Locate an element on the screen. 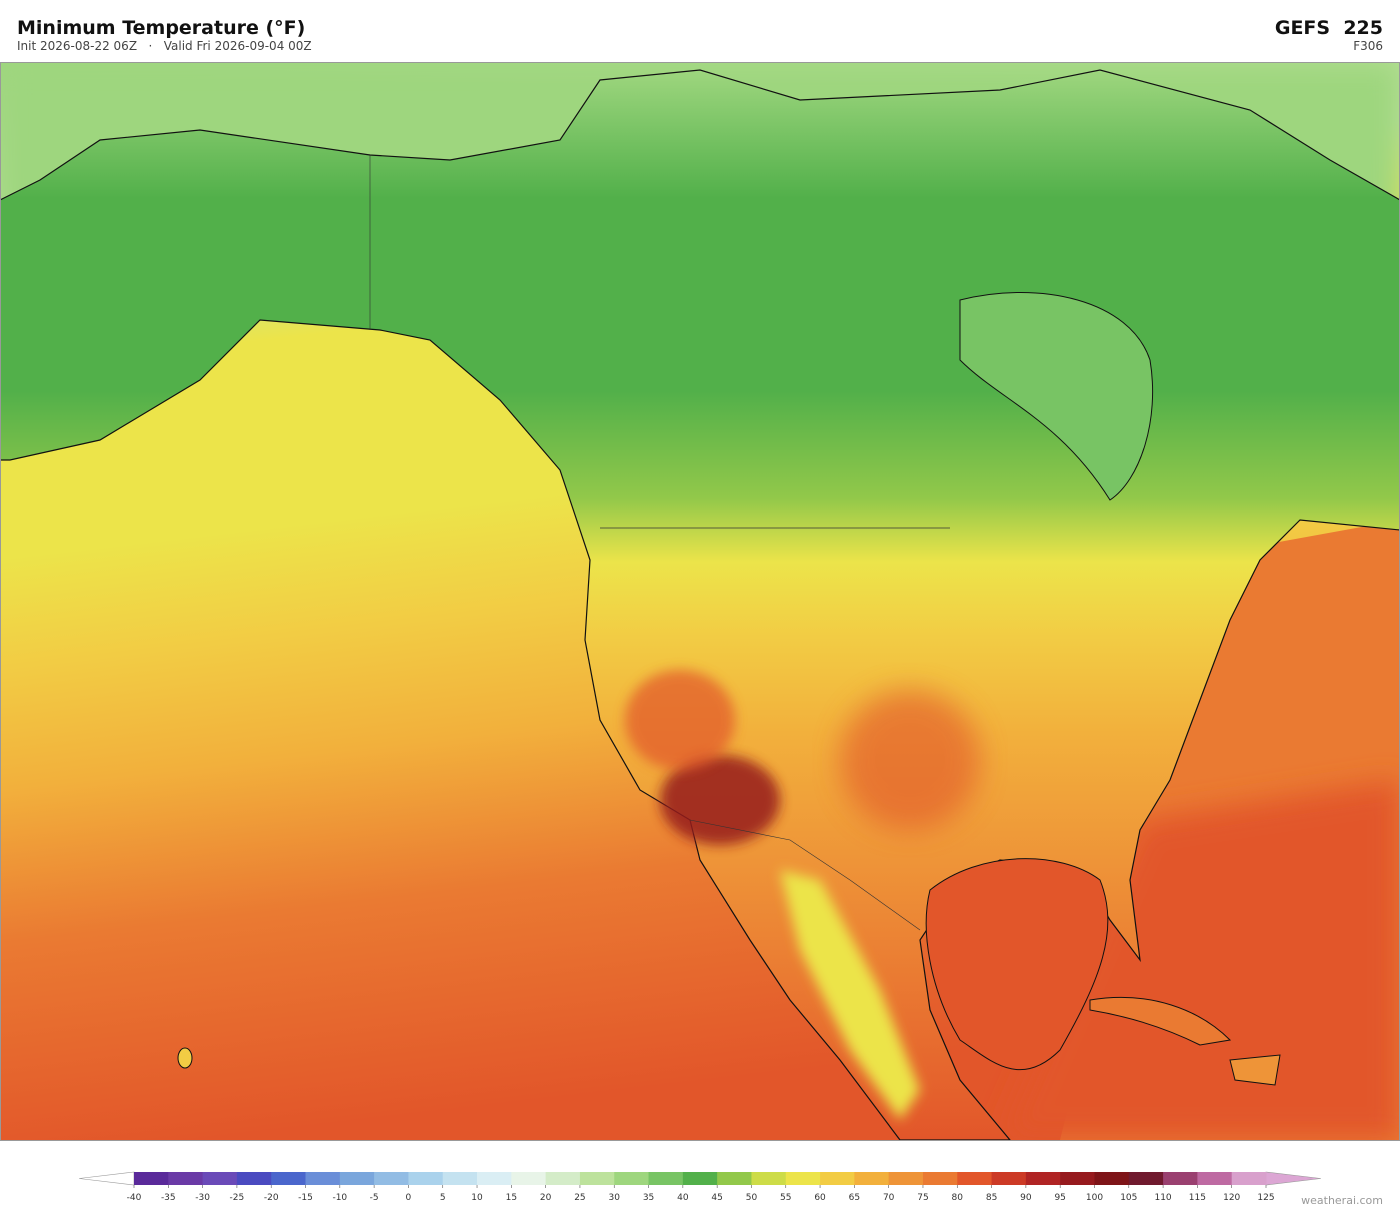  colorbar-tick-label: -5 is located at coordinates (374, 1198).